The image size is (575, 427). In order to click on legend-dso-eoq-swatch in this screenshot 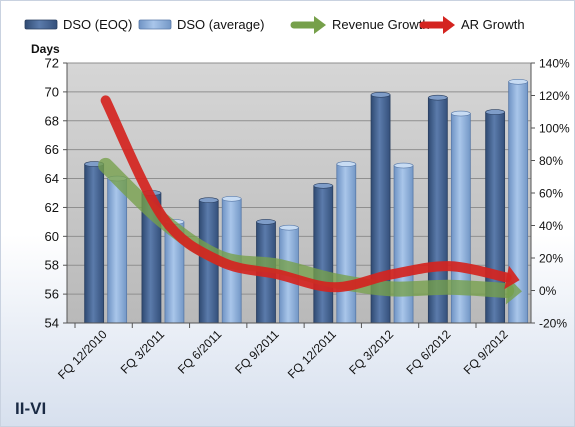, I will do `click(41, 24)`.